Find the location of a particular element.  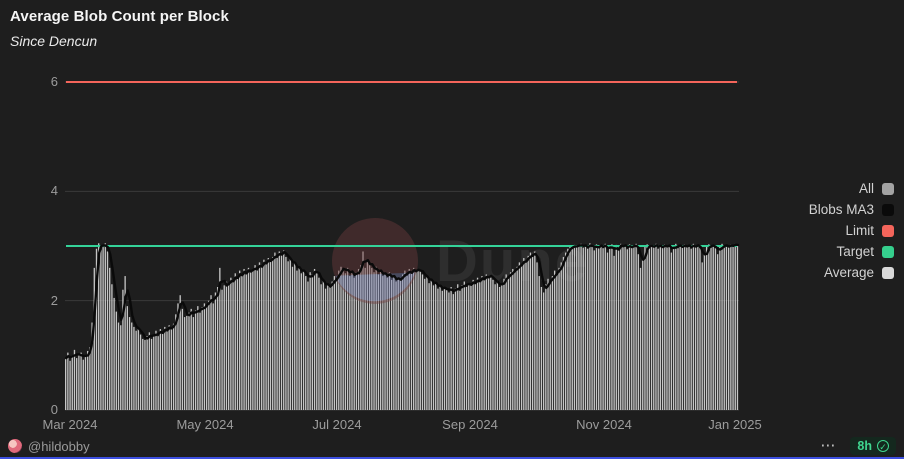

x-tick-mar-2024: Mar 2024 is located at coordinates (70, 424).